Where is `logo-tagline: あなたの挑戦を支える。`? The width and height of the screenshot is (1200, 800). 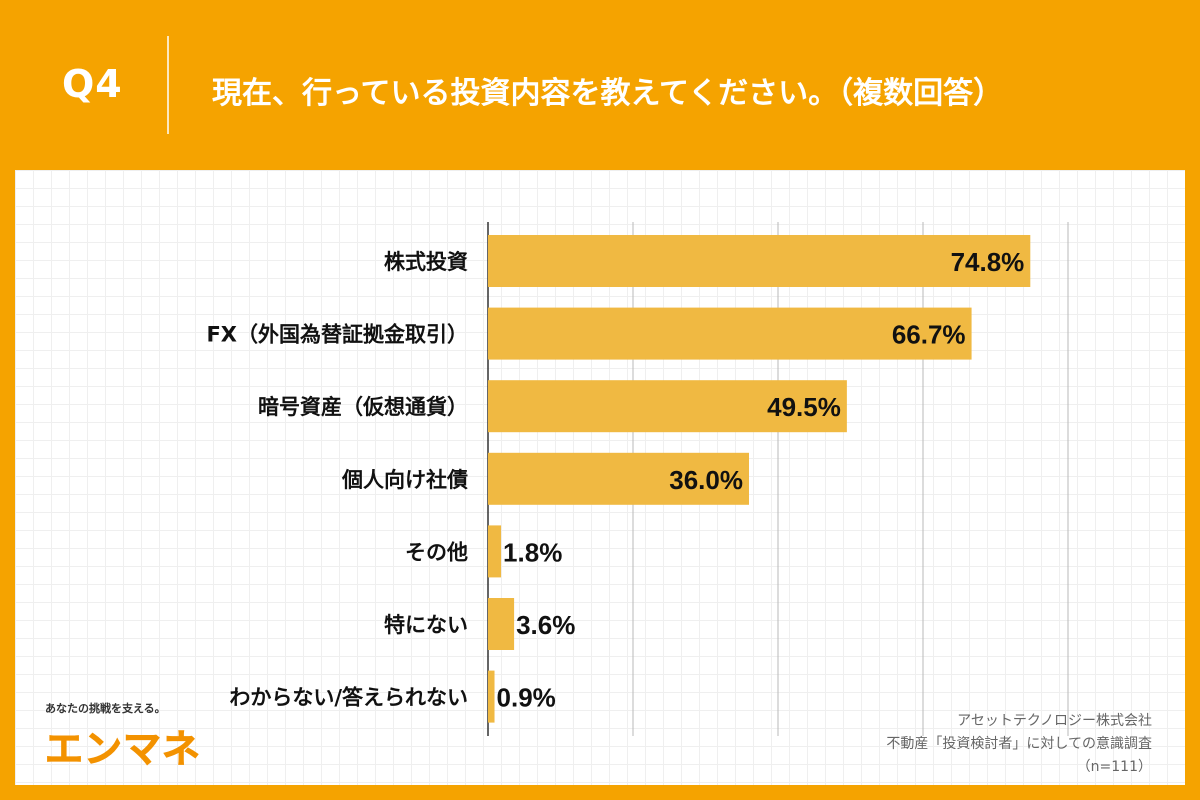 logo-tagline: あなたの挑戦を支える。 is located at coordinates (105, 708).